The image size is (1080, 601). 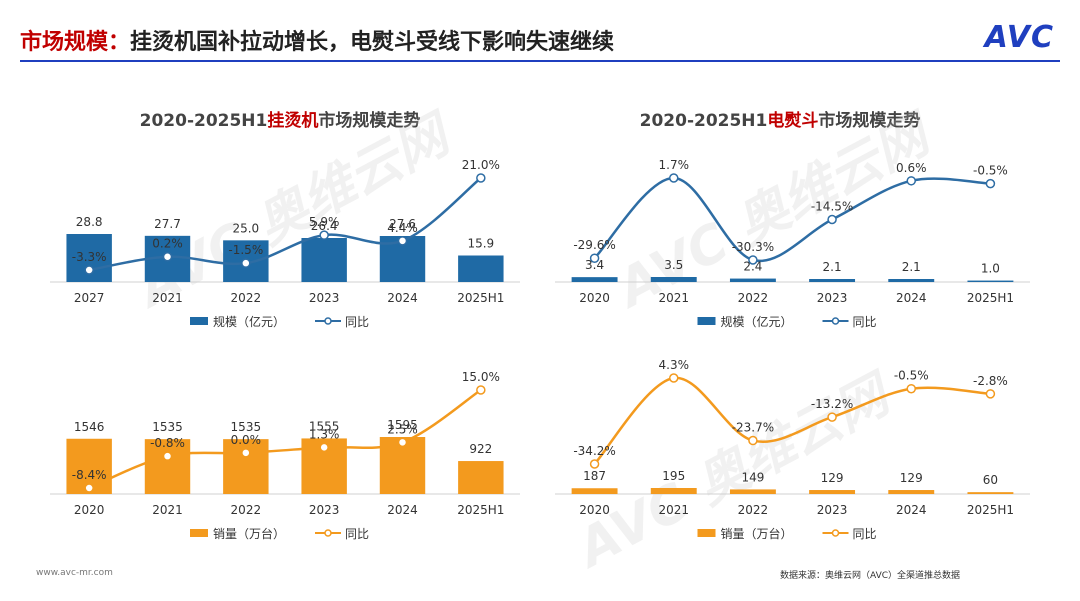 What do you see at coordinates (75, 42) in the screenshot?
I see `page-title-prefix: 市场规模：` at bounding box center [75, 42].